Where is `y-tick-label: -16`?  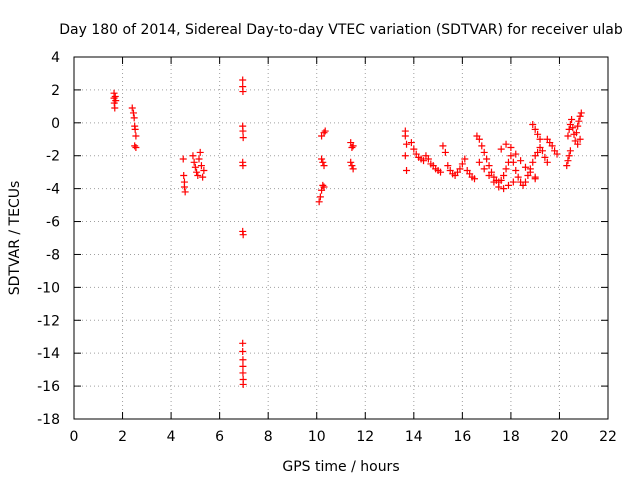 y-tick-label: -16 is located at coordinates (48, 387).